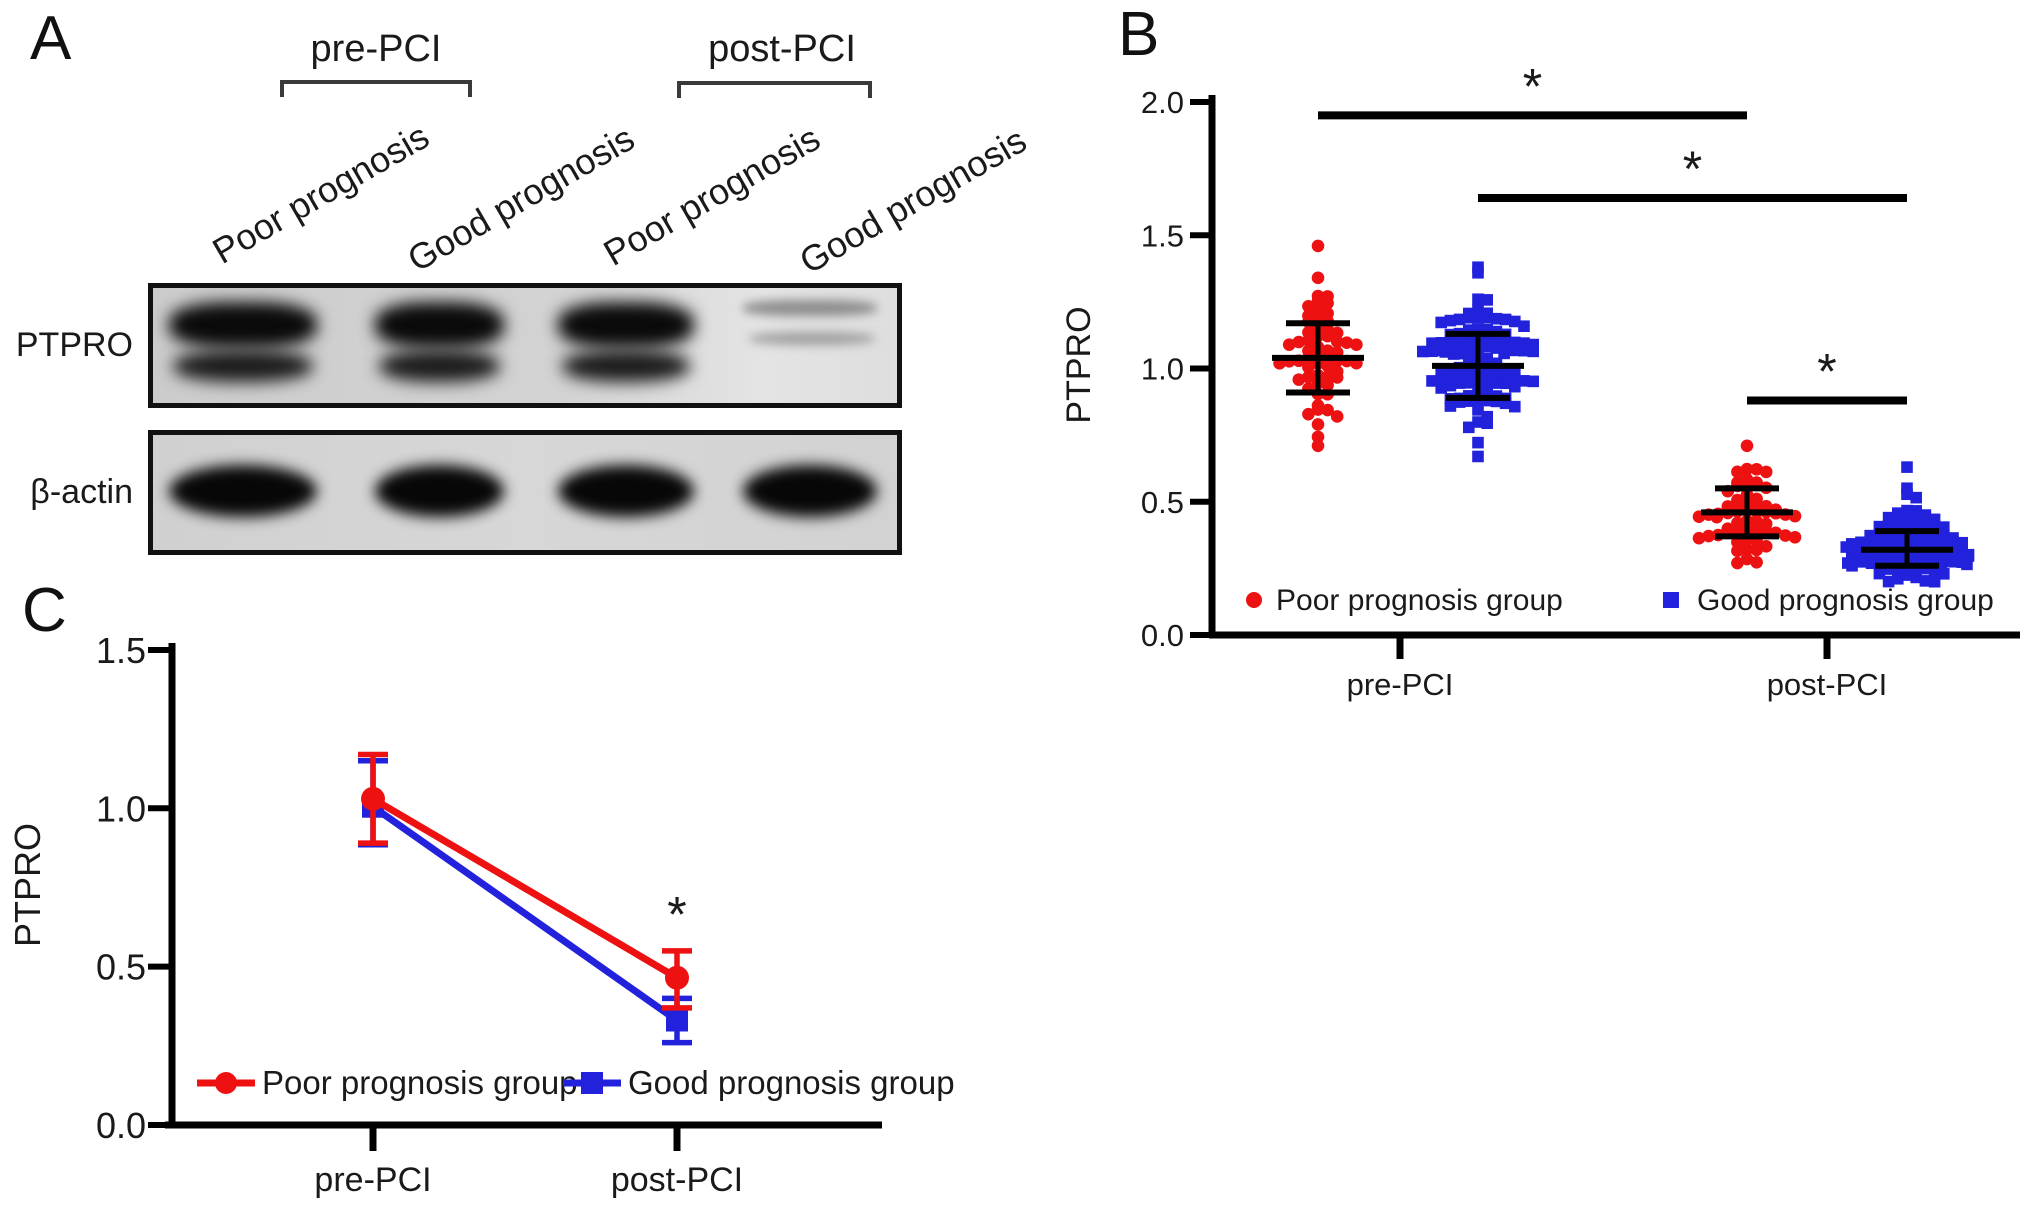 This screenshot has width=2031, height=1211. I want to click on legend-marker-square, so click(592, 1083).